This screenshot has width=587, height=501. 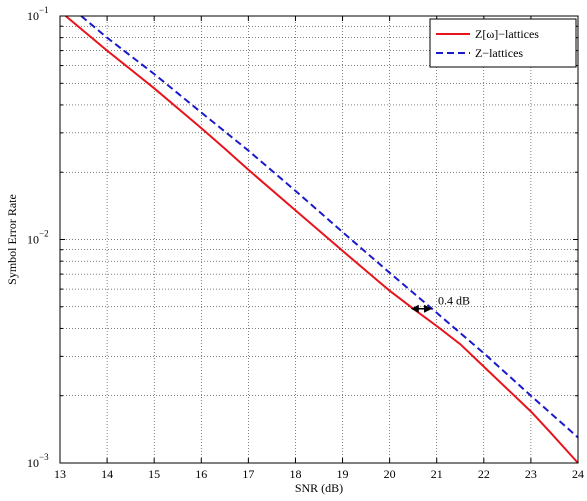 I want to click on x-tick-label: 21, so click(x=437, y=474).